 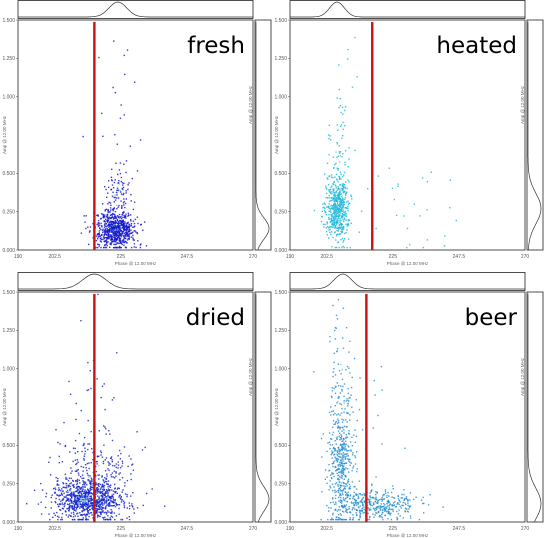 I want to click on y-tick-label: 0.500, so click(x=8, y=174).